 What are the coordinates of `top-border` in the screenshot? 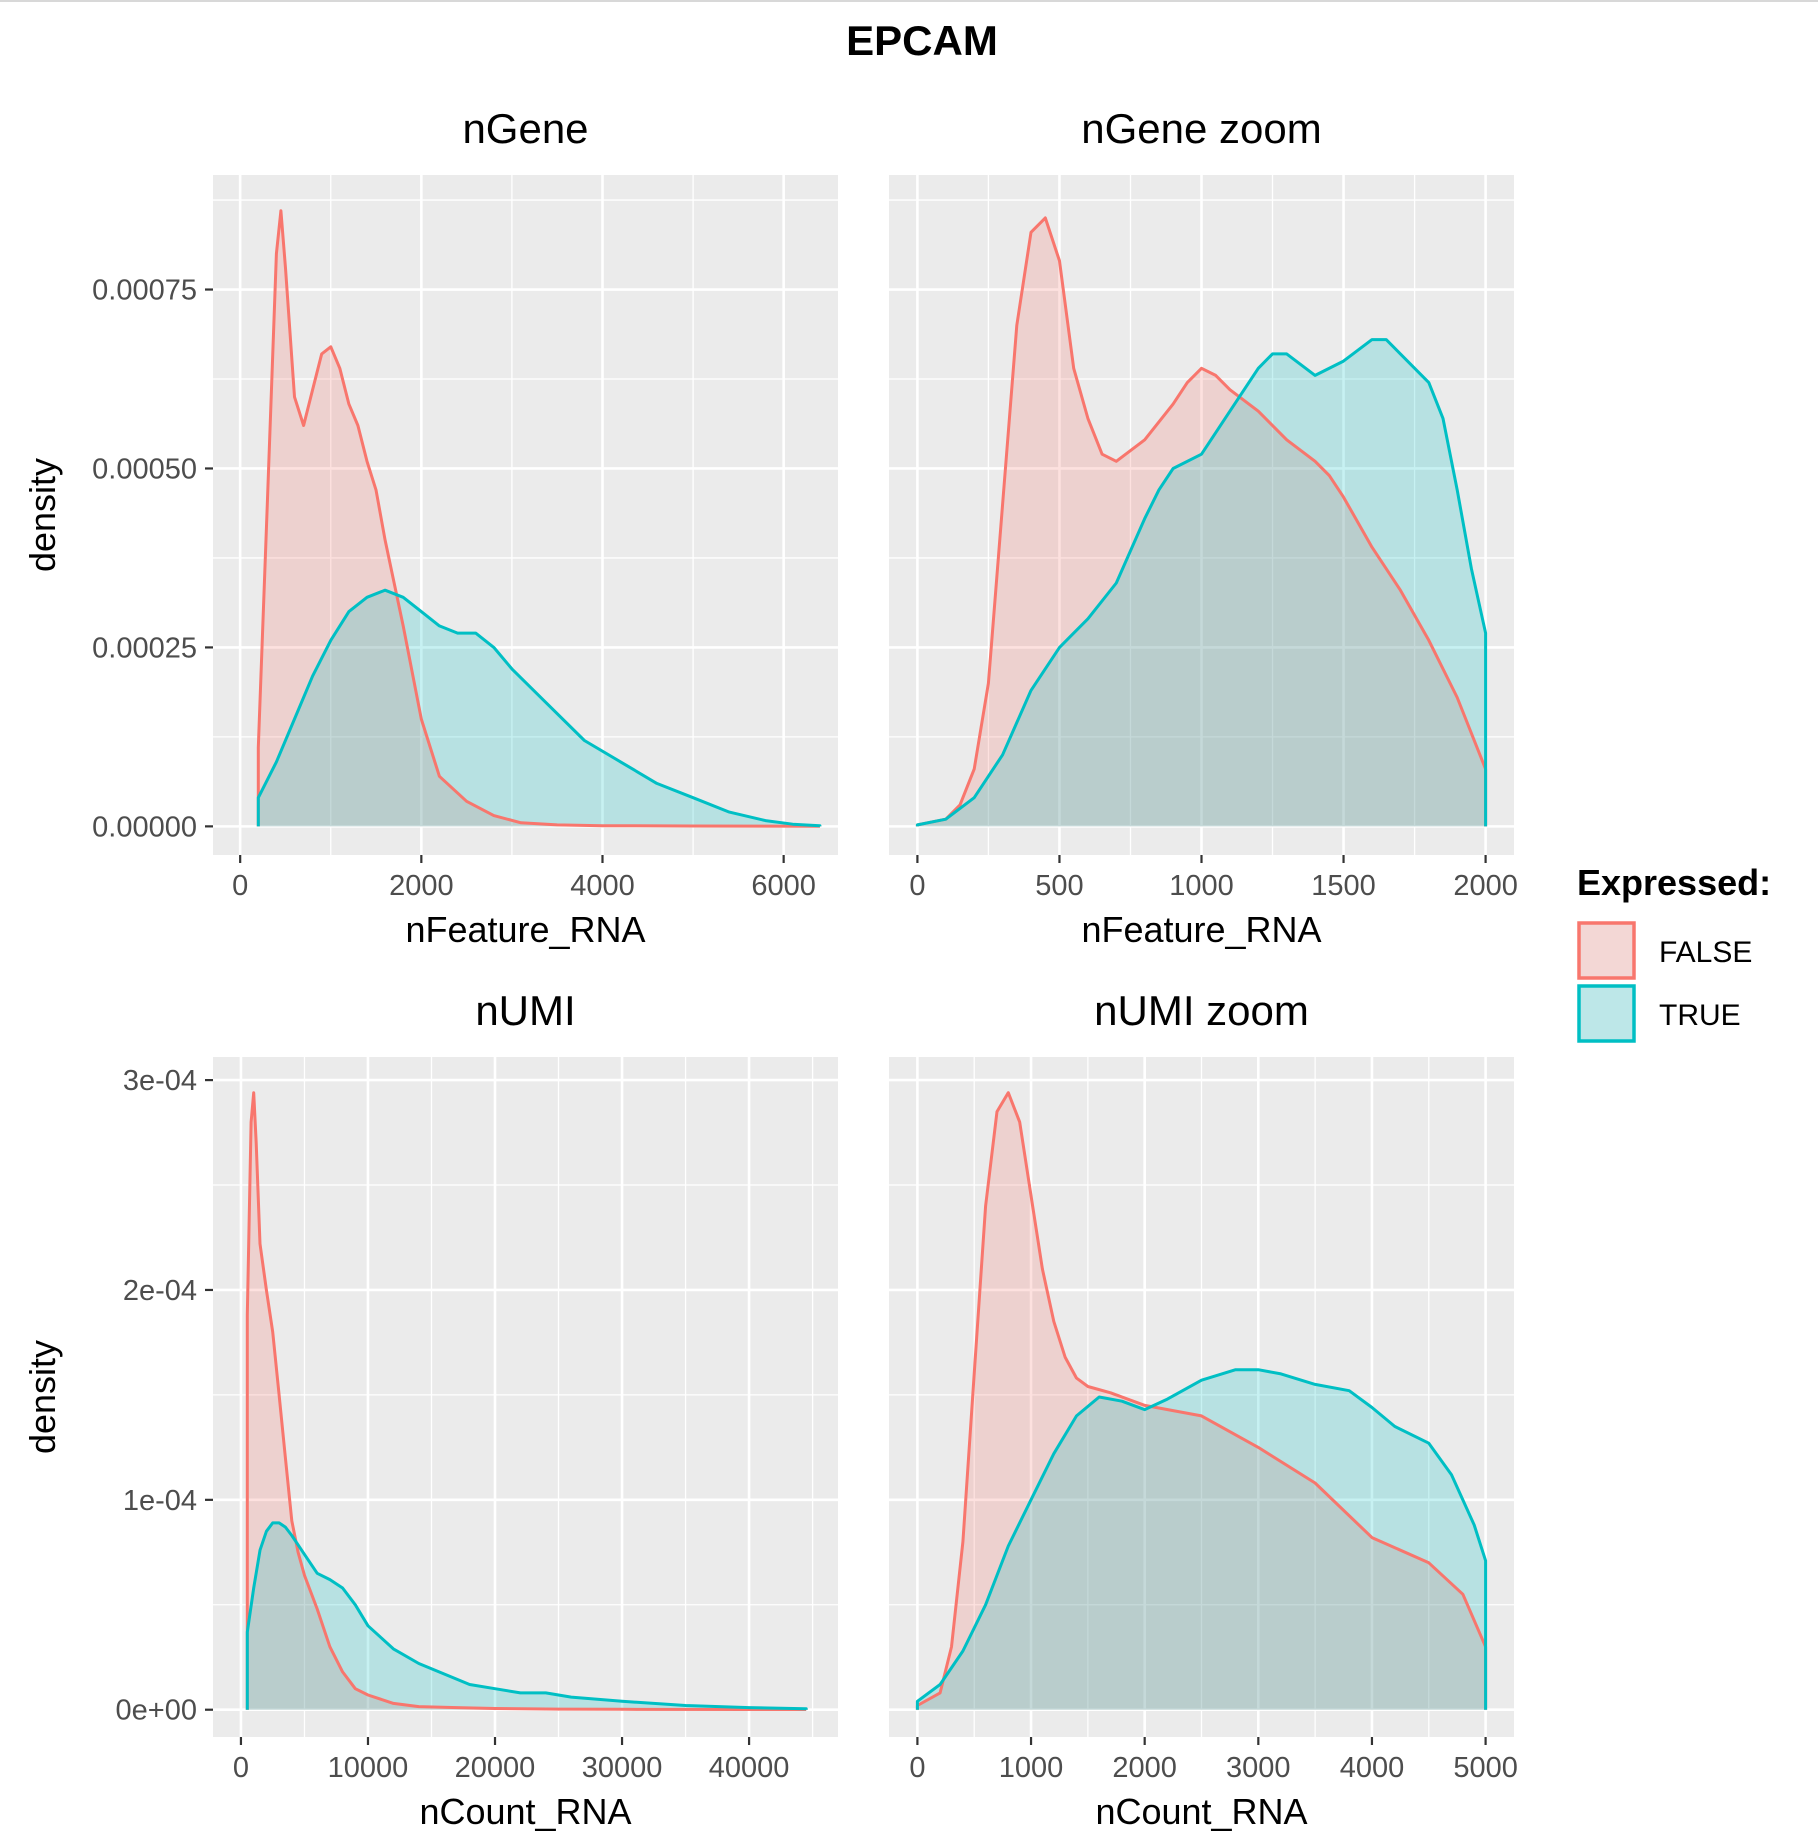 It's located at (909, 1).